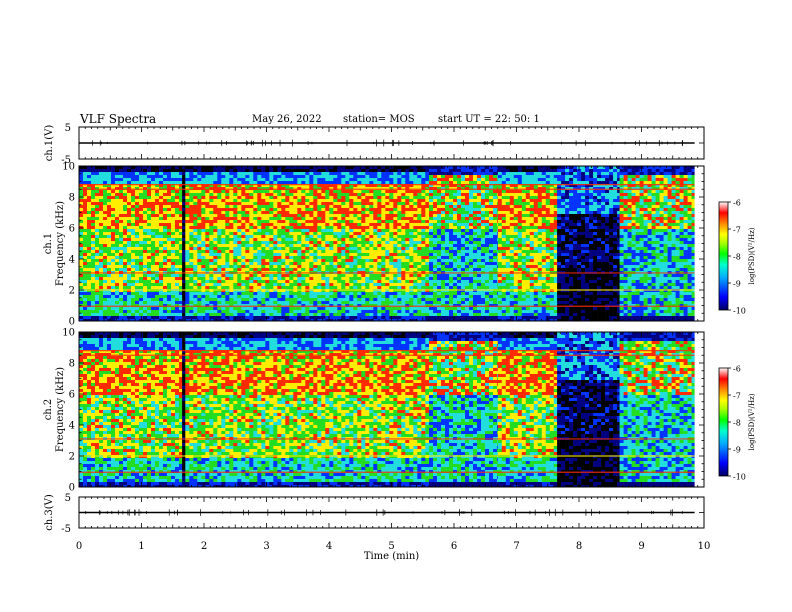  I want to click on x-tick-label: 4, so click(329, 546).